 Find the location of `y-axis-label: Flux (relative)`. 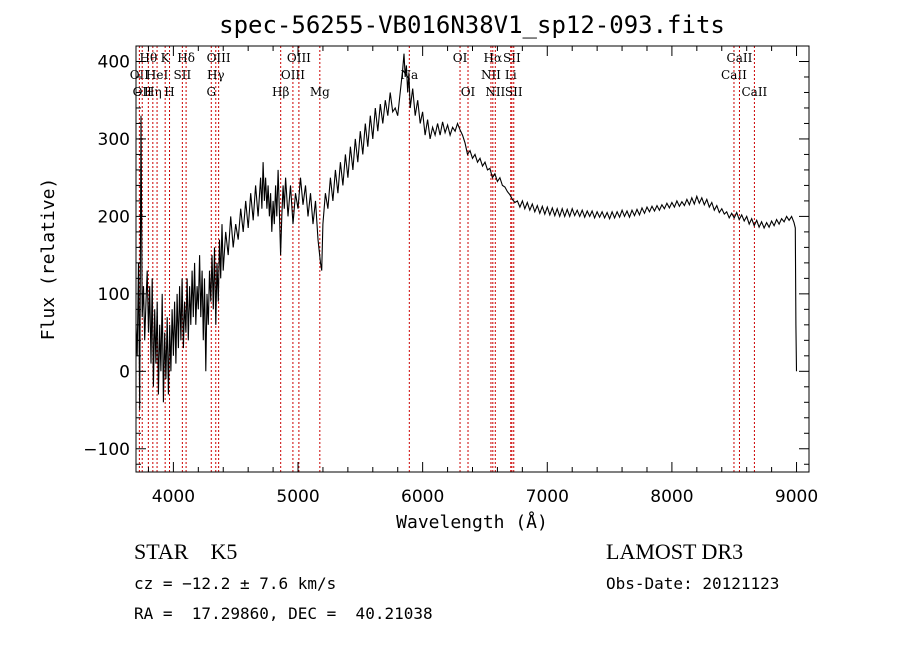

y-axis-label: Flux (relative) is located at coordinates (48, 259).